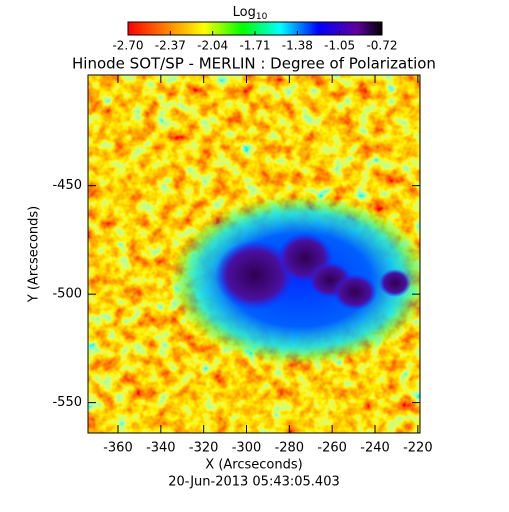 The height and width of the screenshot is (512, 509). I want to click on colorbar-label: Log10, so click(250, 13).